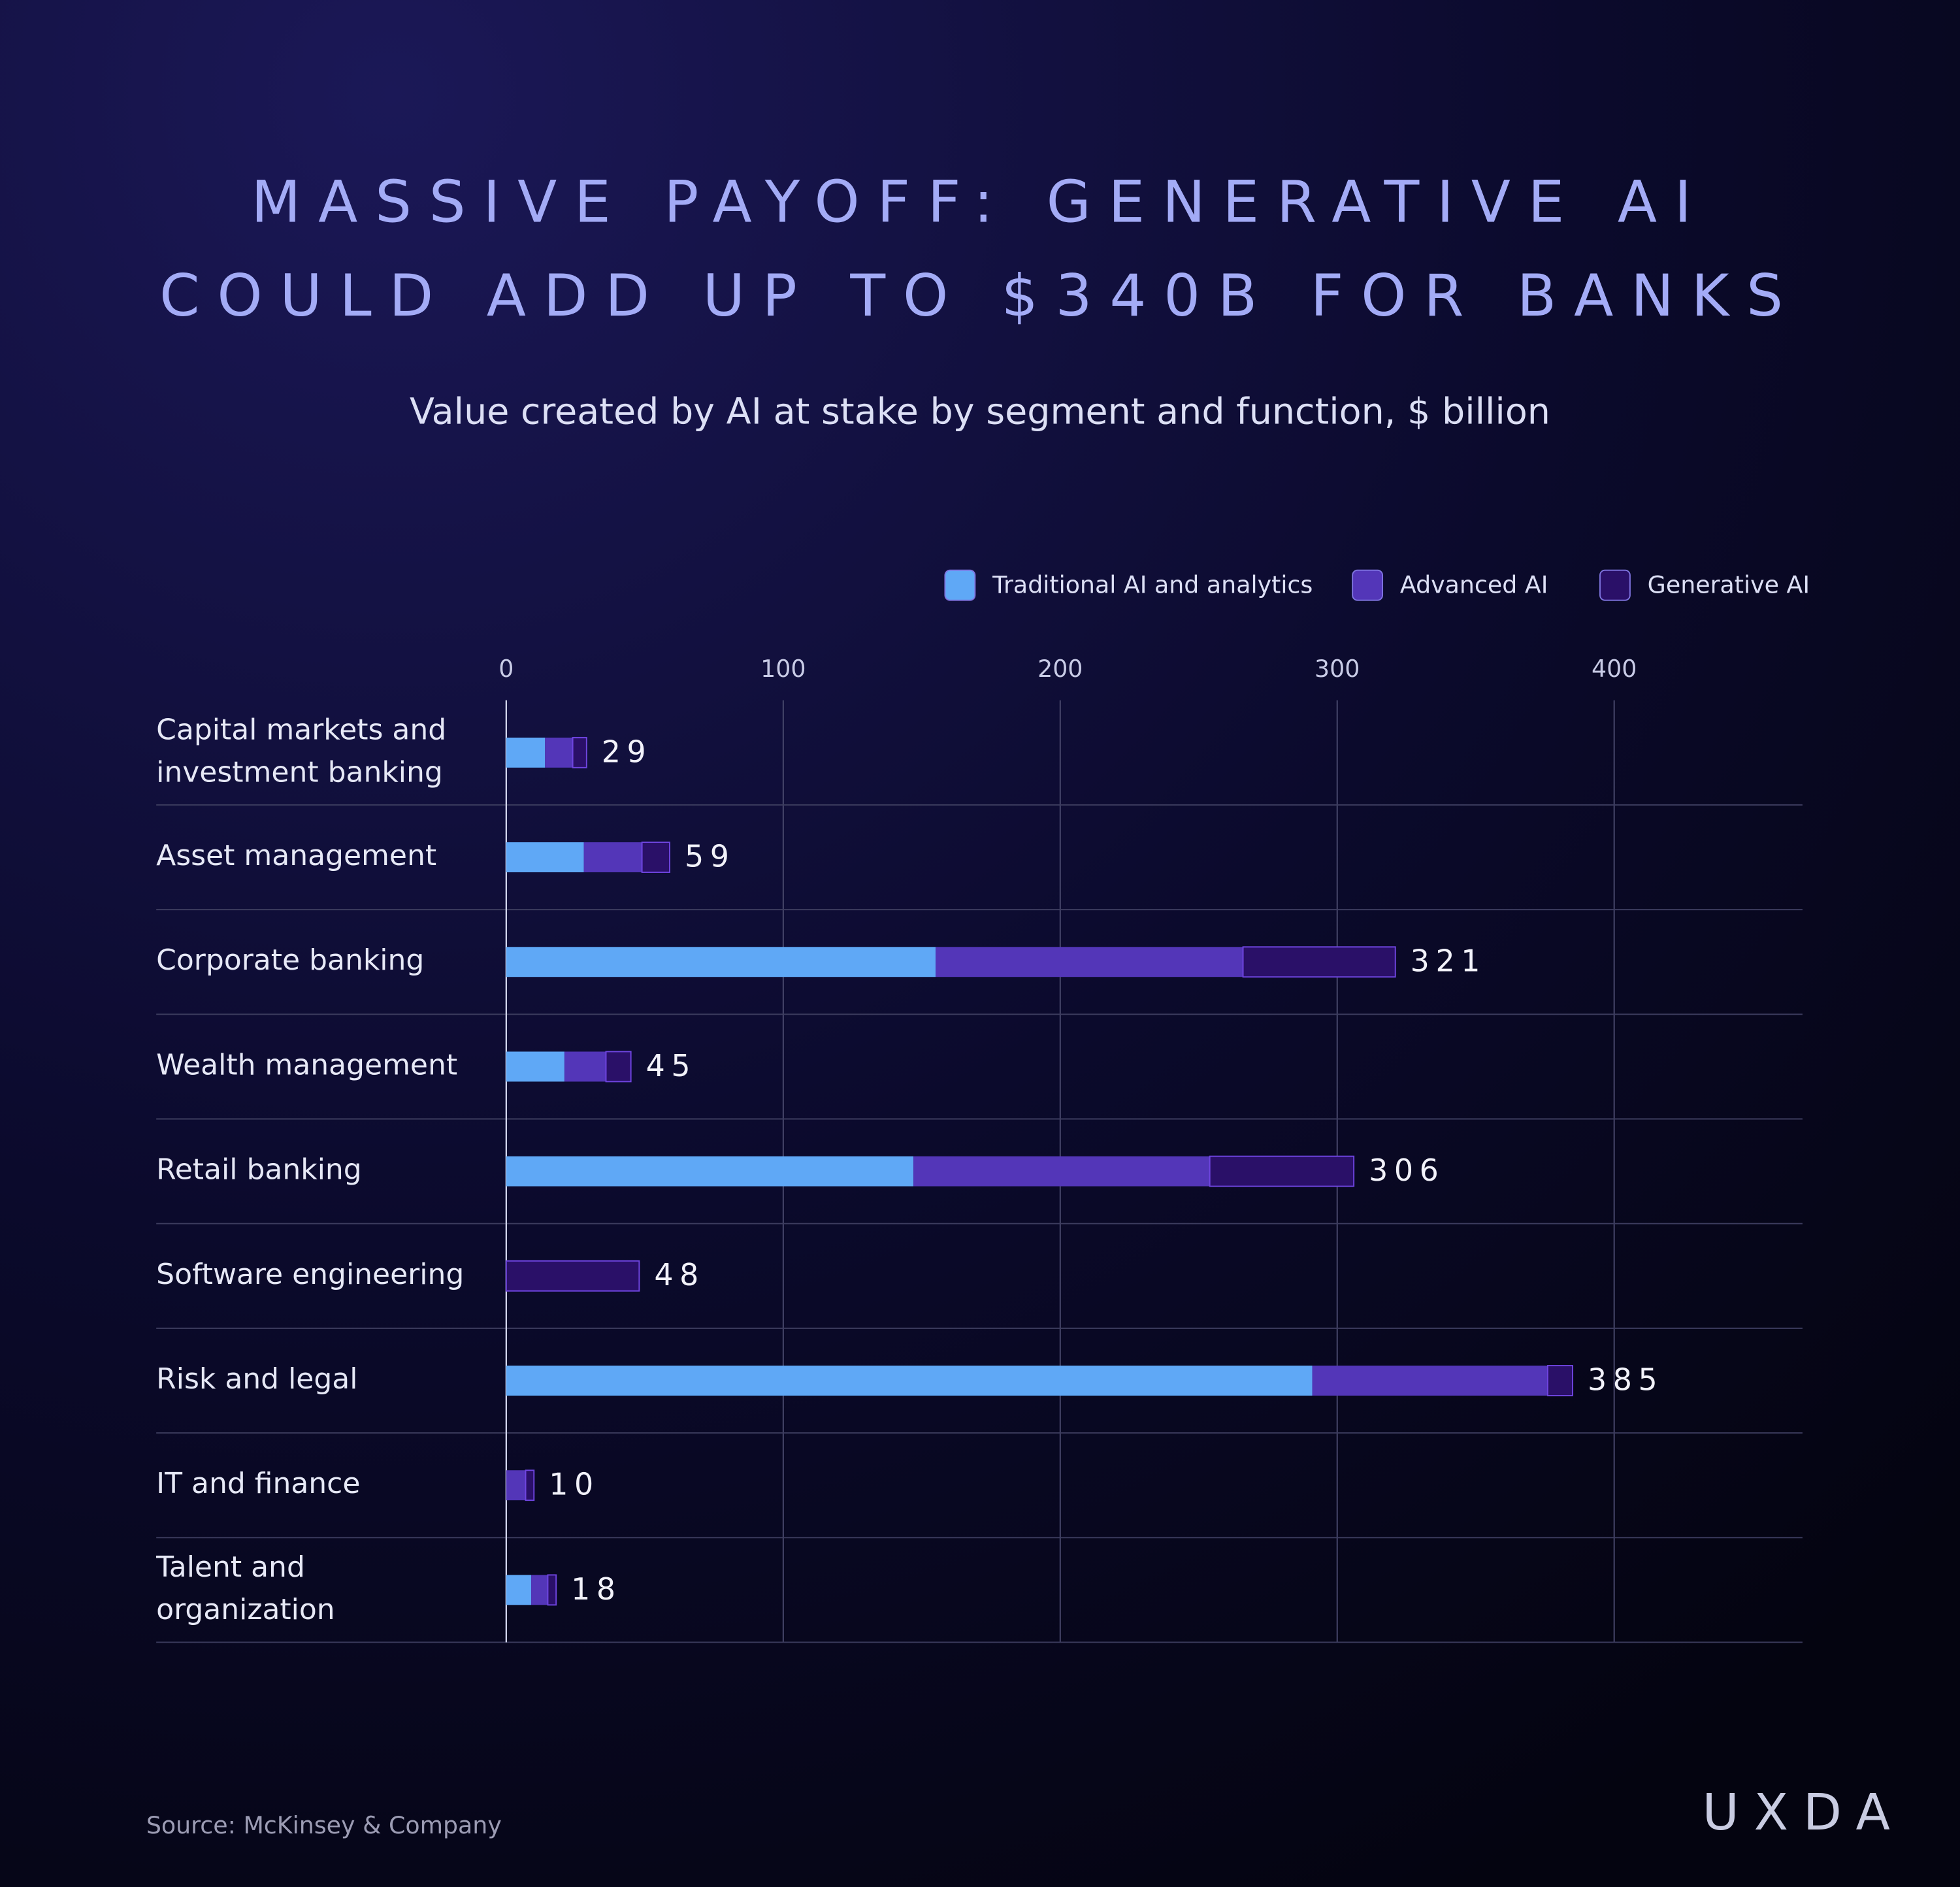  What do you see at coordinates (256, 1379) in the screenshot?
I see `category-label: Risk and legal` at bounding box center [256, 1379].